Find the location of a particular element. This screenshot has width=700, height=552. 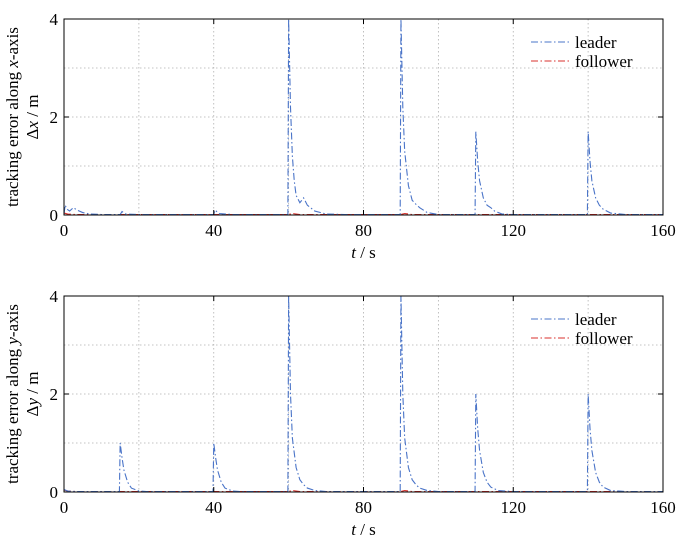

chart1-x-tick-label: 80 is located at coordinates (363, 230).